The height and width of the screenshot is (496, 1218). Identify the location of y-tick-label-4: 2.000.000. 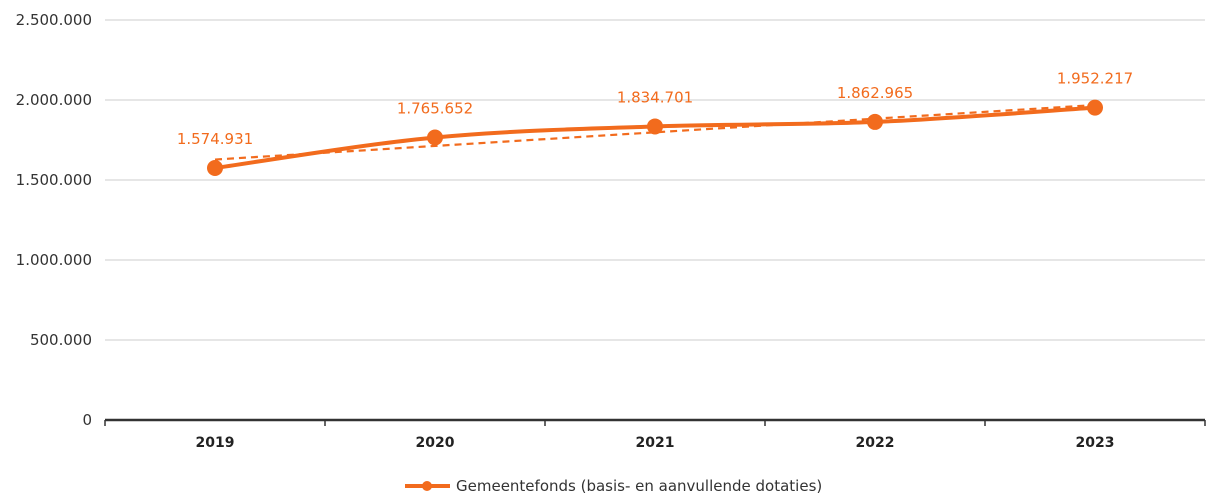
(54, 100).